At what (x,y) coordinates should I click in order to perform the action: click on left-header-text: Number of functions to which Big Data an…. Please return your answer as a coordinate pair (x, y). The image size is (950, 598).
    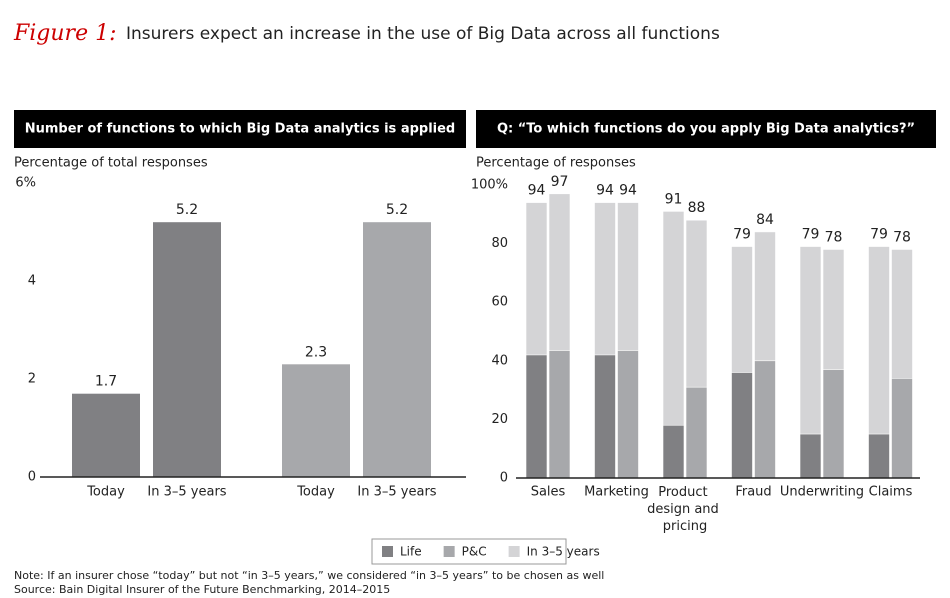
    Looking at the image, I should click on (240, 129).